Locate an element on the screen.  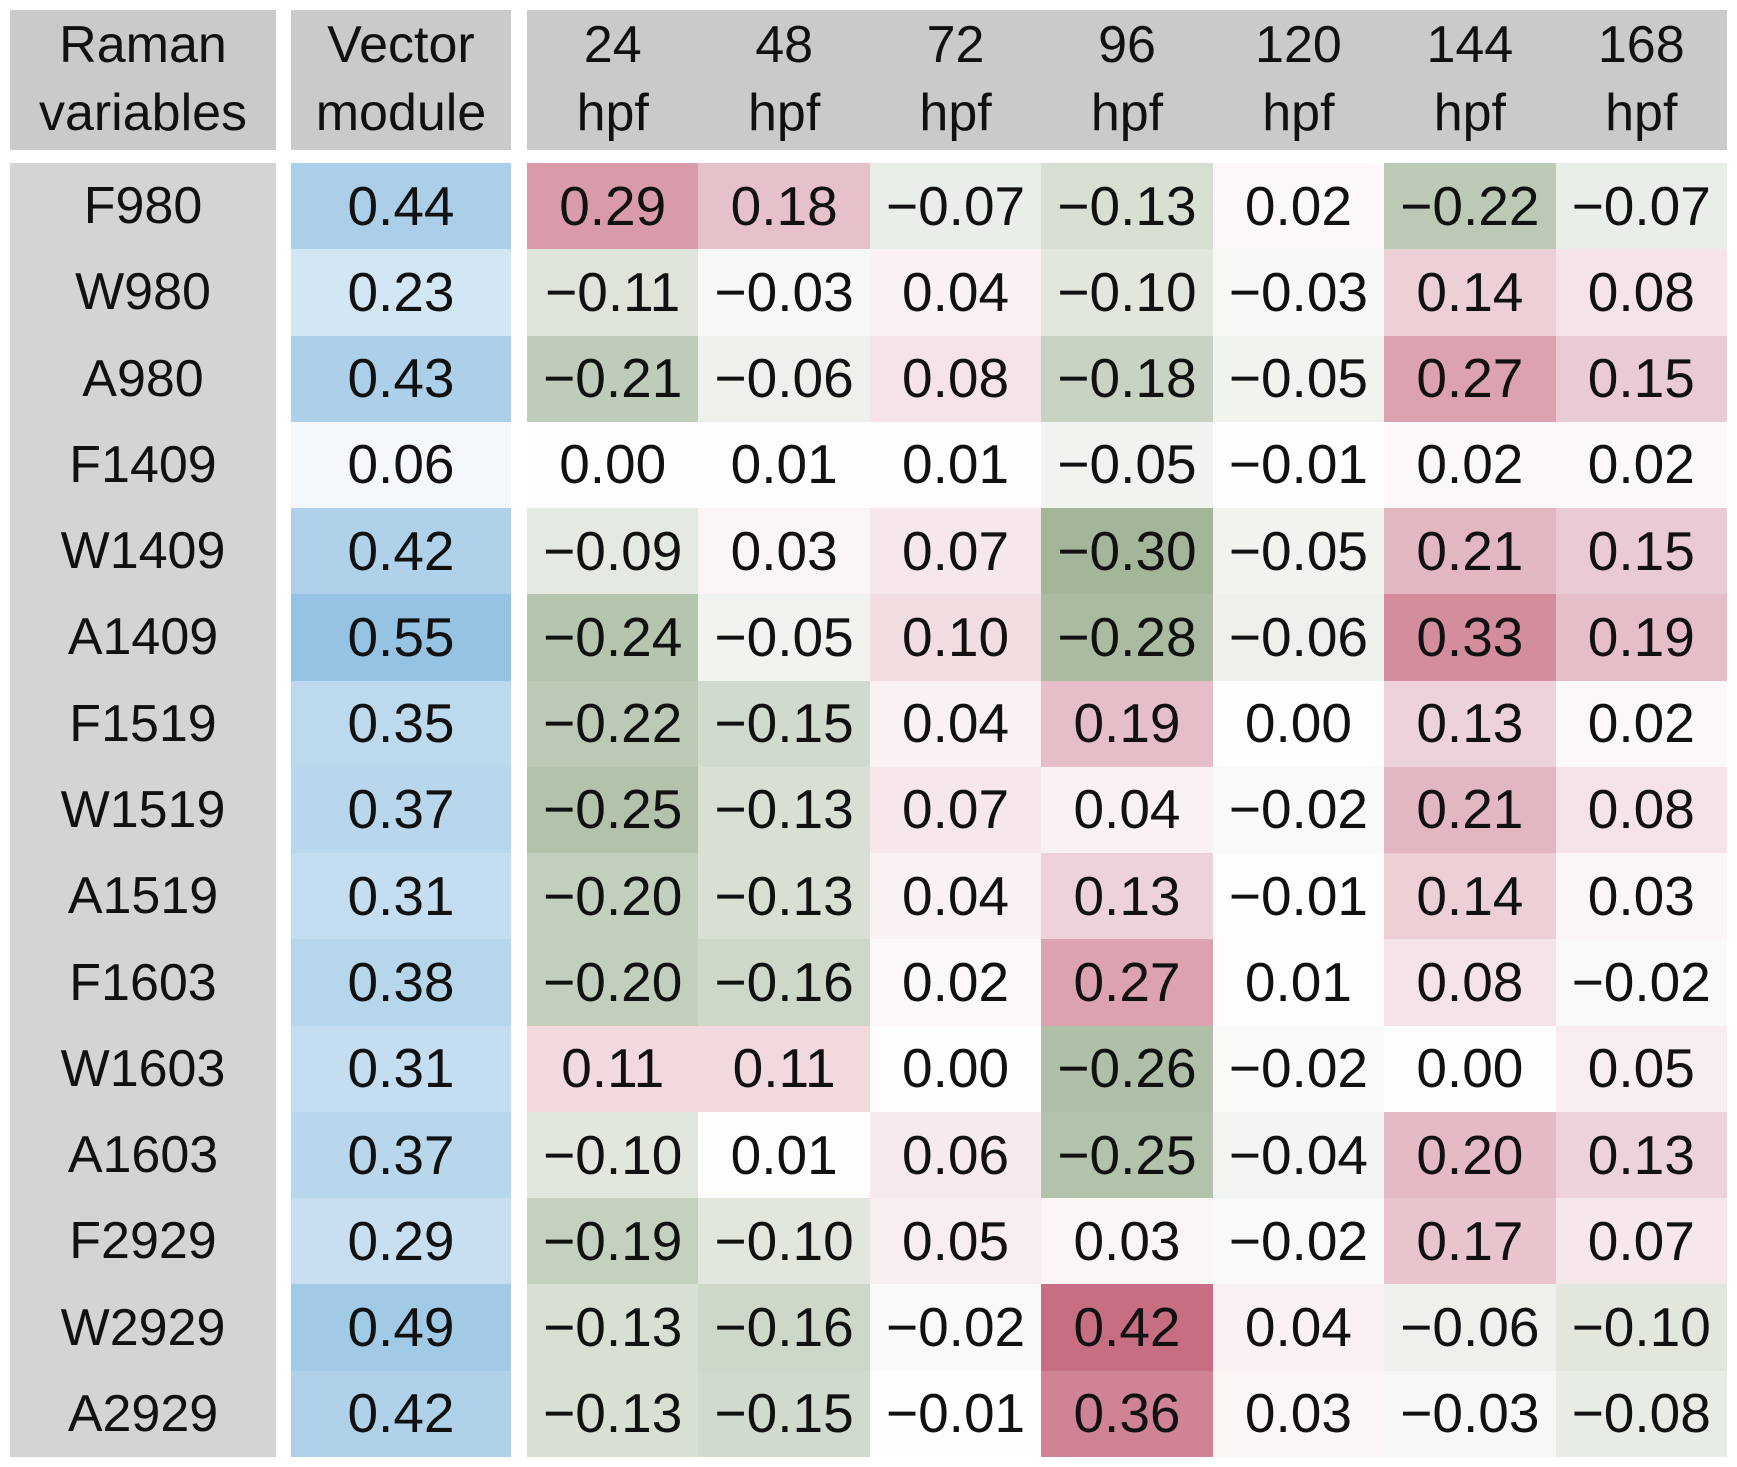
row-label: W980 is located at coordinates (143, 292).